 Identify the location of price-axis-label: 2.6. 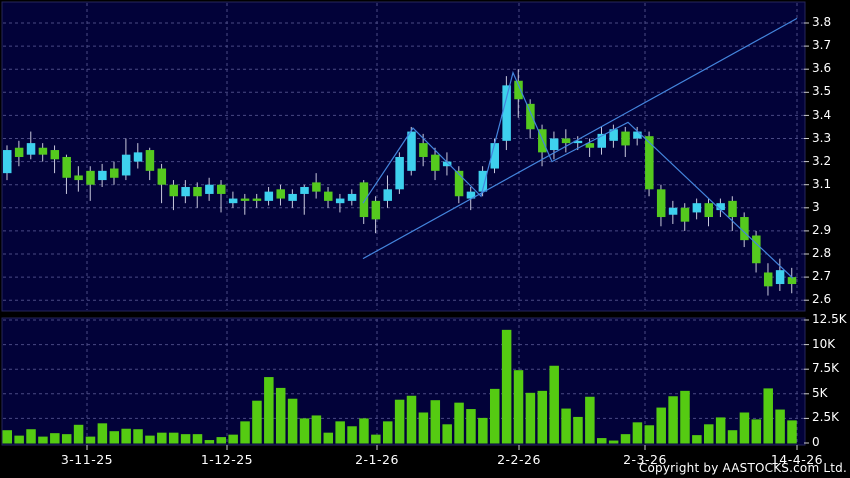
(822, 299).